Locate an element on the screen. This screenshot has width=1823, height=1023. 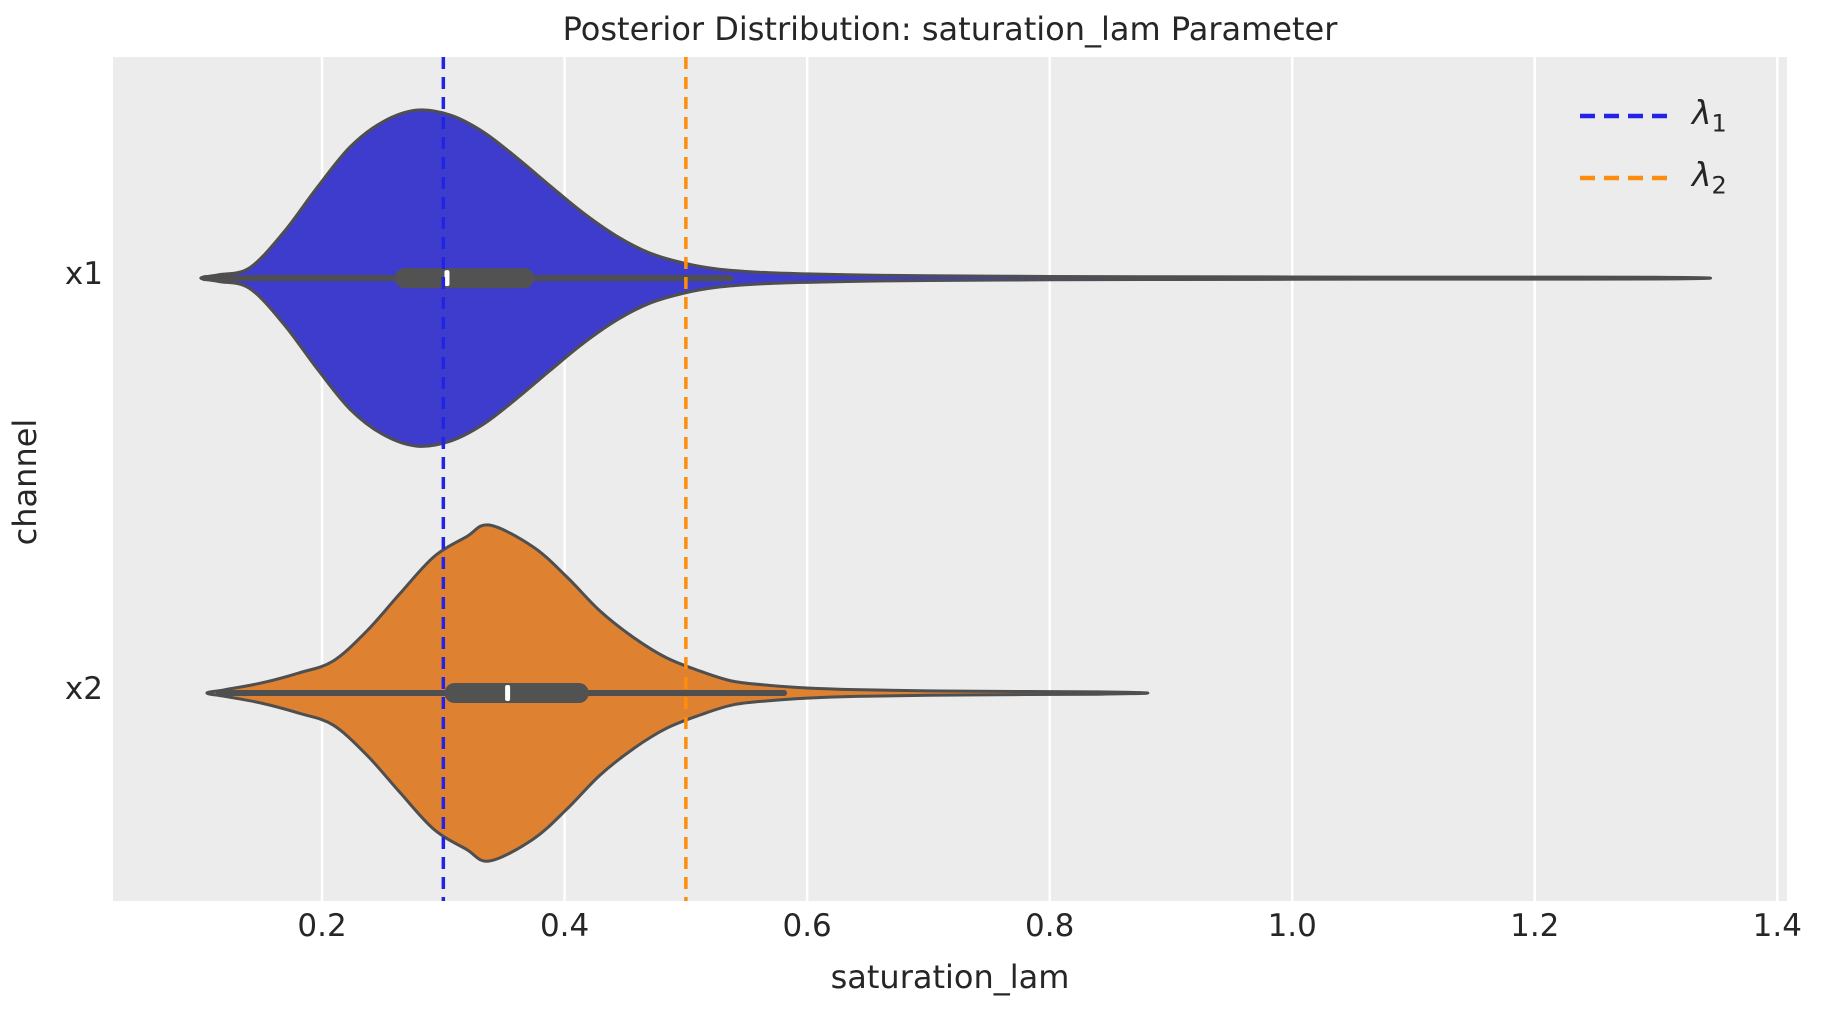
legend-entry-lambda_2: λ2 is located at coordinates (1653, 178).